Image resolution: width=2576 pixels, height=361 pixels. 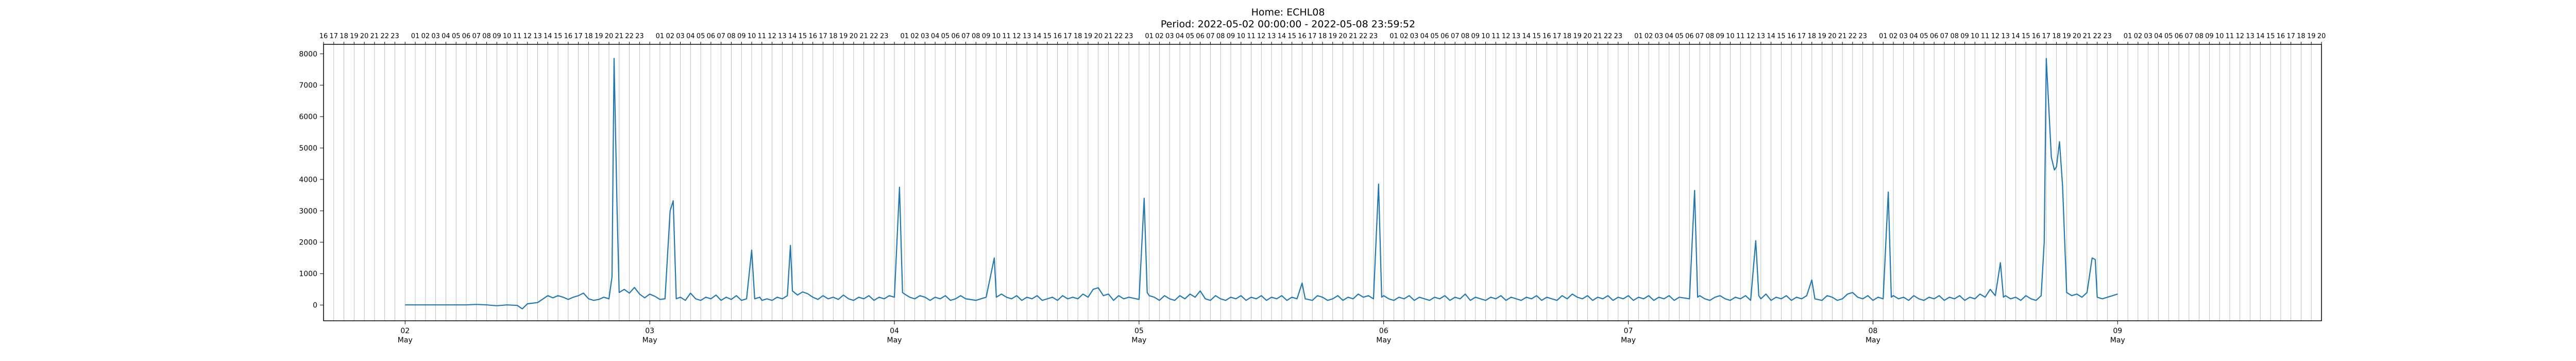 What do you see at coordinates (405, 331) in the screenshot?
I see `x-tick-day: 02` at bounding box center [405, 331].